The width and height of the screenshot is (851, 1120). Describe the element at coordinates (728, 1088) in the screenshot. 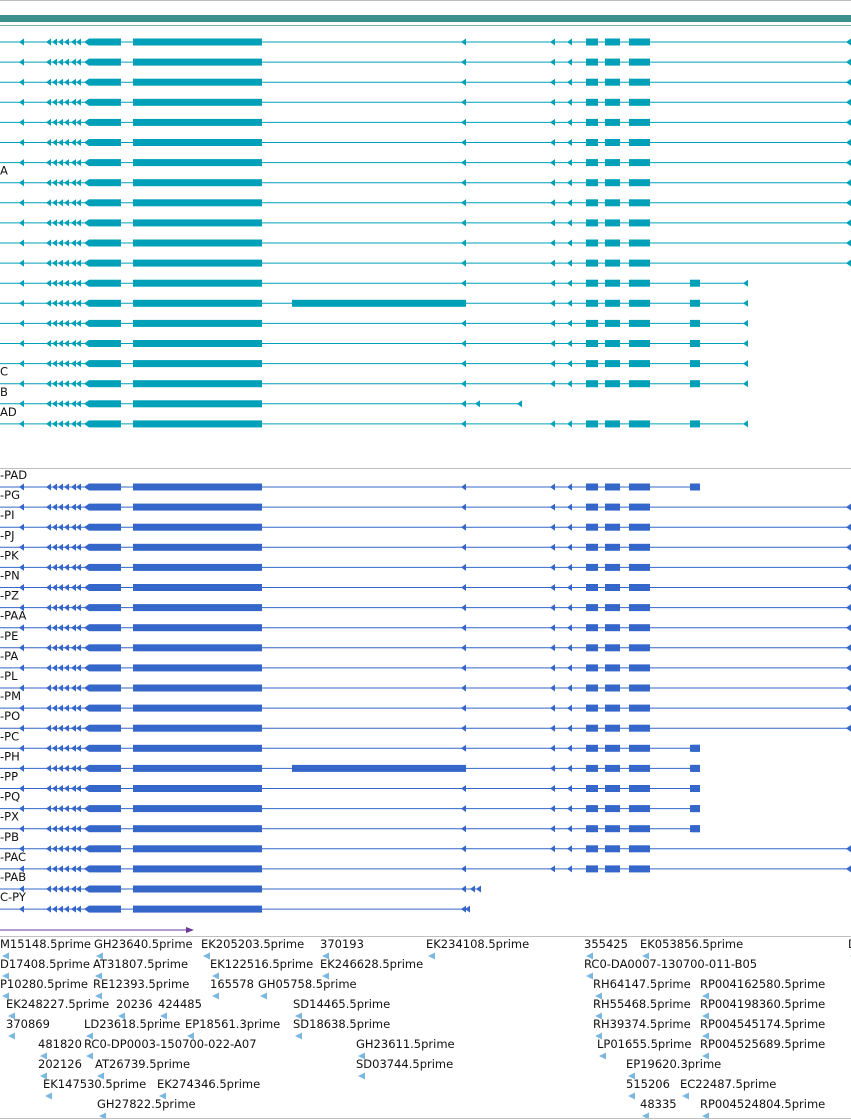

I see `est-feature: EC22487.5prime` at that location.